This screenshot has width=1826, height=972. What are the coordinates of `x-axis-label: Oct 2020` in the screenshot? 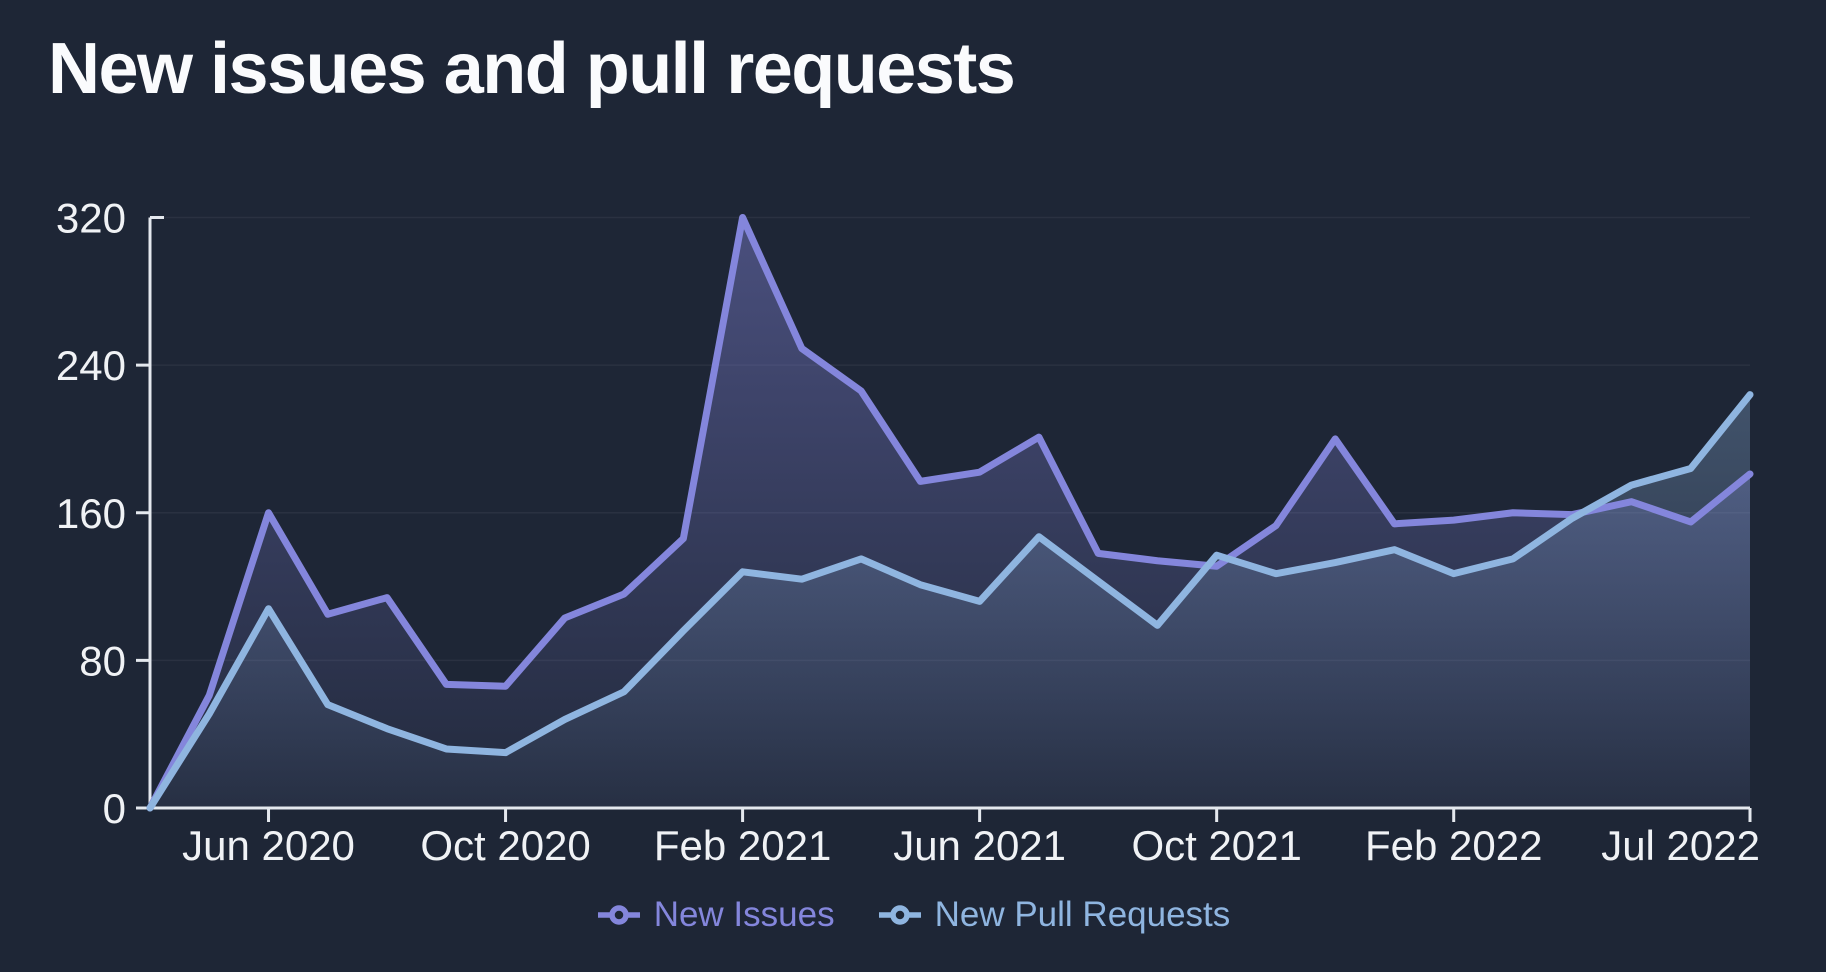 It's located at (505, 845).